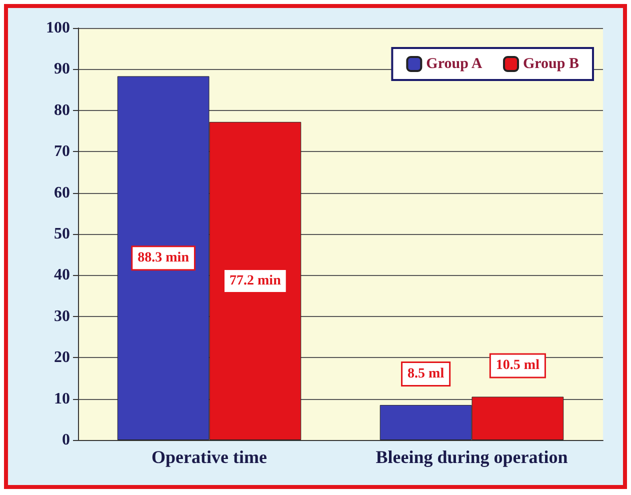  Describe the element at coordinates (209, 457) in the screenshot. I see `x-tick-label: Operative time` at that location.